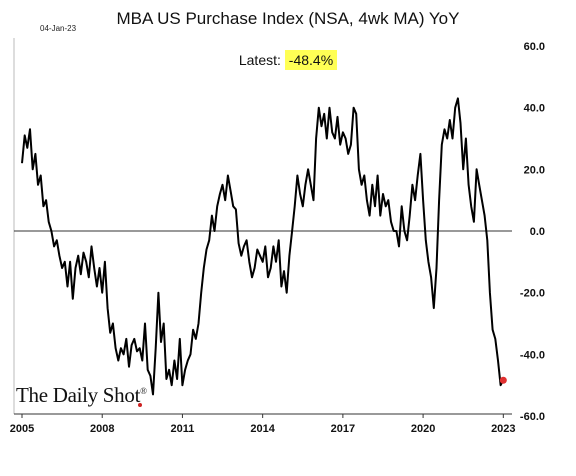 This screenshot has width=576, height=476. What do you see at coordinates (503, 429) in the screenshot?
I see `x-tick-label: 2023` at bounding box center [503, 429].